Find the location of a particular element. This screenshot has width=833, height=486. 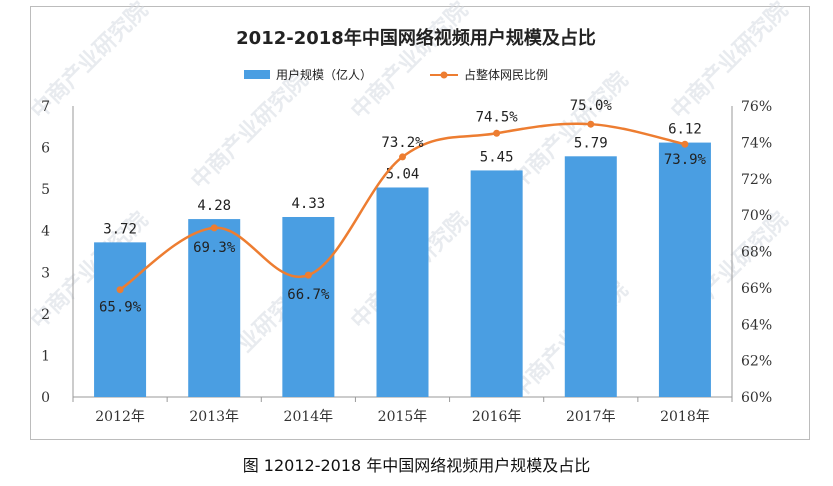

y-right-tick-label: 70% is located at coordinates (756, 216).